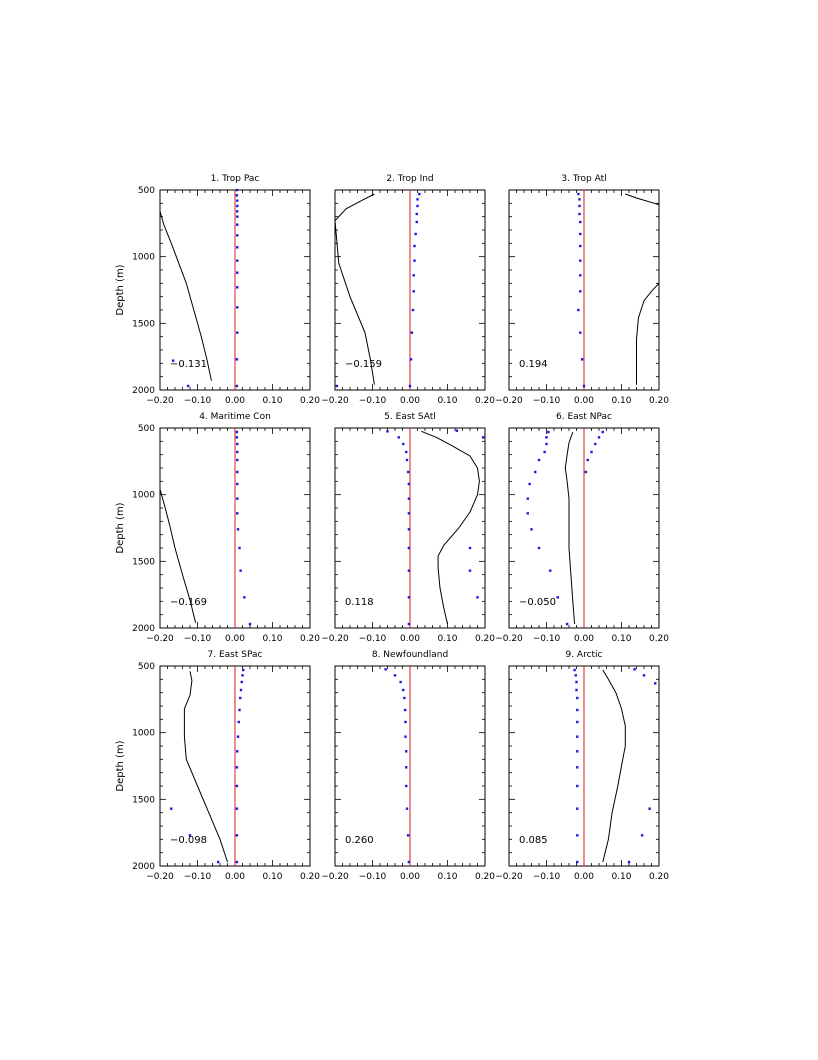  Describe the element at coordinates (188, 840) in the screenshot. I see `panel-annotation: −0.098` at that location.